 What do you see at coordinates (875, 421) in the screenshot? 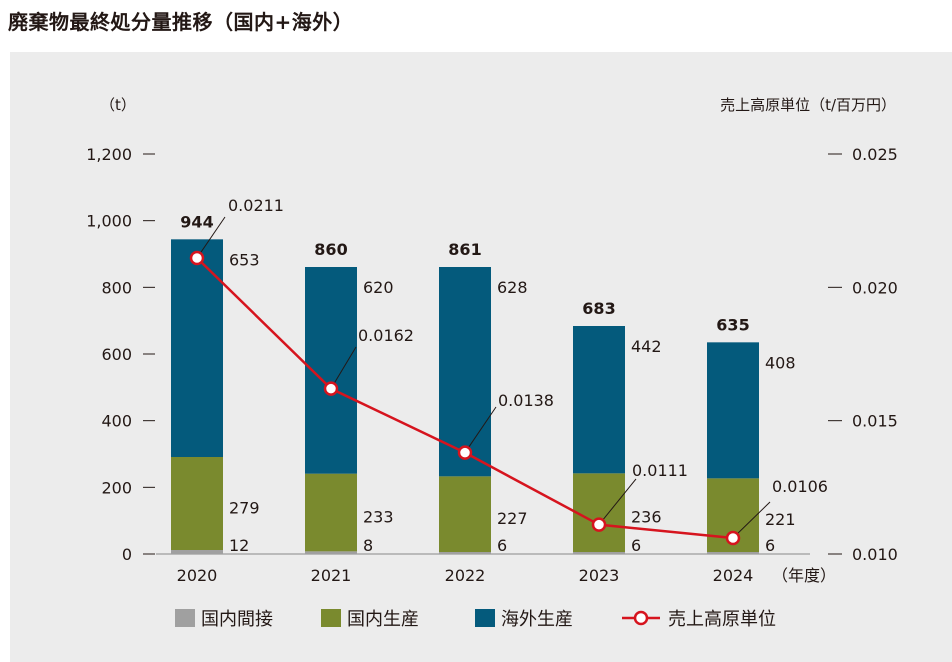
I see `y-right-tick-label: 0.015` at bounding box center [875, 421].